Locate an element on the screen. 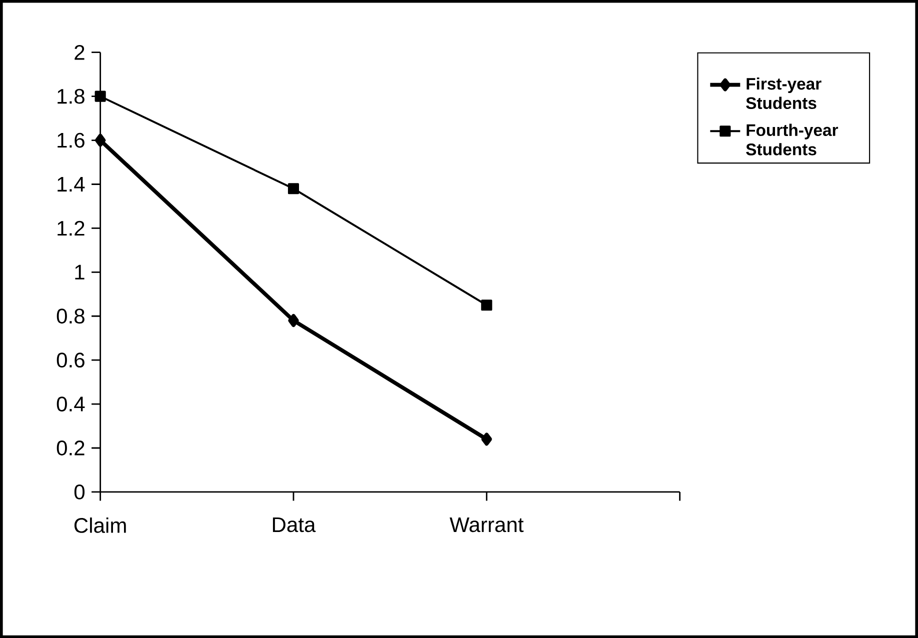  y-tick-label: 1.4 is located at coordinates (71, 184).